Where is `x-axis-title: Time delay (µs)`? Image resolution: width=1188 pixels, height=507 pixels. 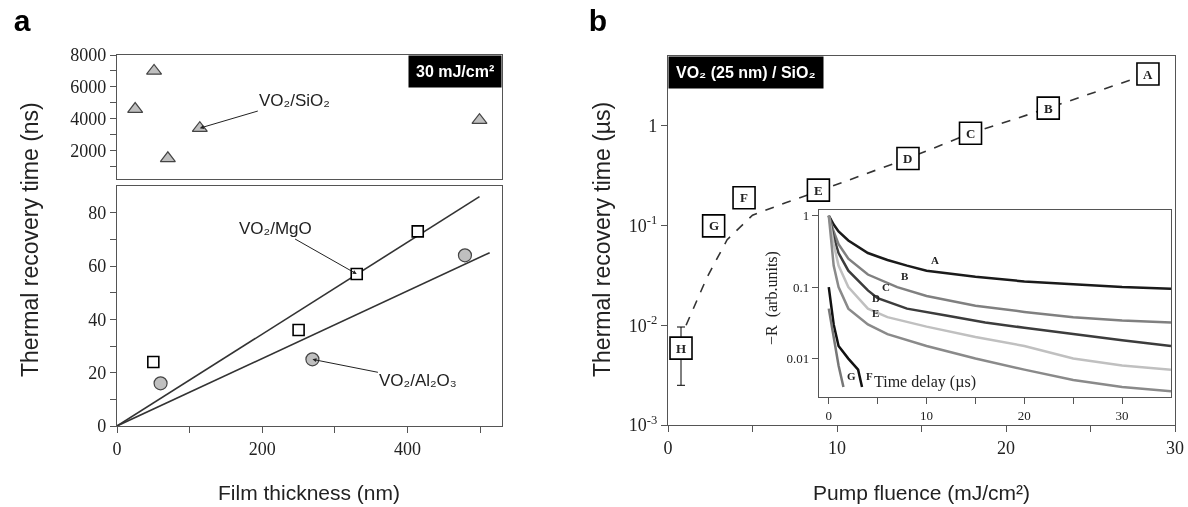
x-axis-title: Time delay (µs) is located at coordinates (925, 382).